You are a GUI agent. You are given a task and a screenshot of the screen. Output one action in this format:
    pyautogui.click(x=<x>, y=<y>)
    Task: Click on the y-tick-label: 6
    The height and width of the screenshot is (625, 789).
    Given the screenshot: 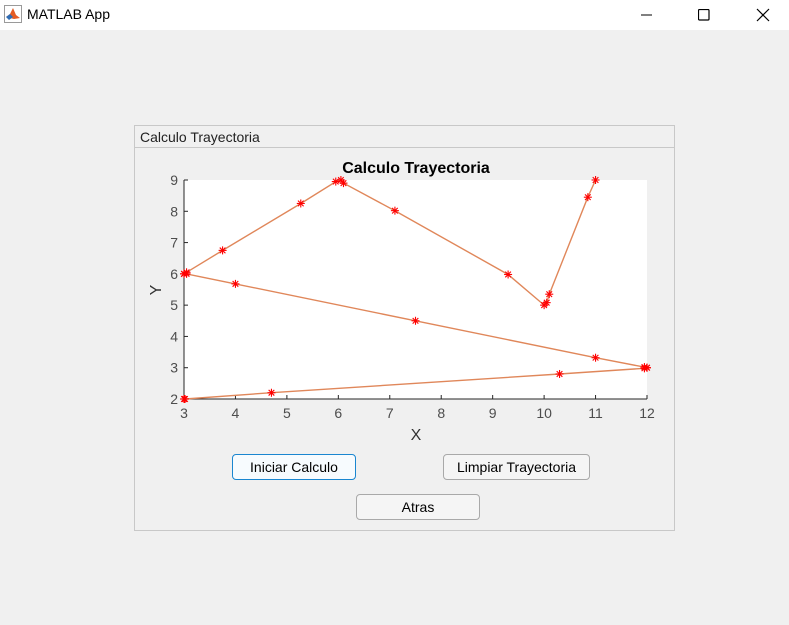 What is the action you would take?
    pyautogui.click(x=174, y=274)
    